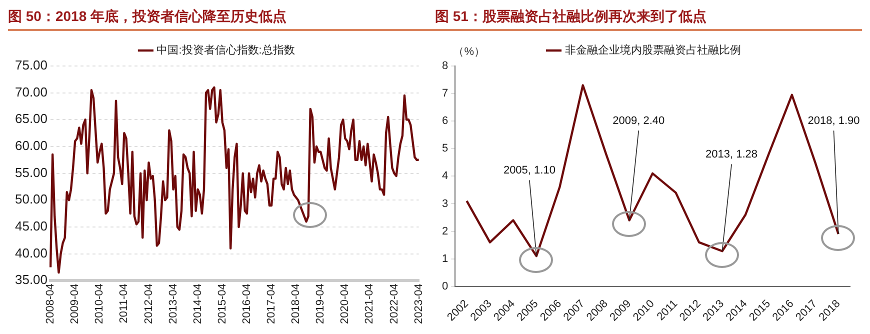 This screenshot has width=870, height=334. Describe the element at coordinates (529, 170) in the screenshot. I see `annotation: 2005, 1.10` at that location.